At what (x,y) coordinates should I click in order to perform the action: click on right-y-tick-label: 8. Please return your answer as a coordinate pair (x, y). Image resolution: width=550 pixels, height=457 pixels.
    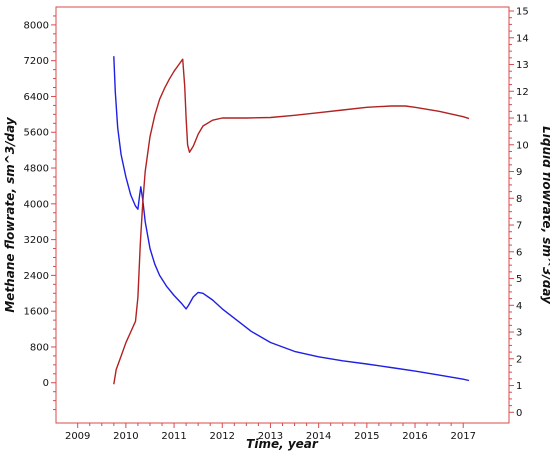
    Looking at the image, I should click on (519, 199).